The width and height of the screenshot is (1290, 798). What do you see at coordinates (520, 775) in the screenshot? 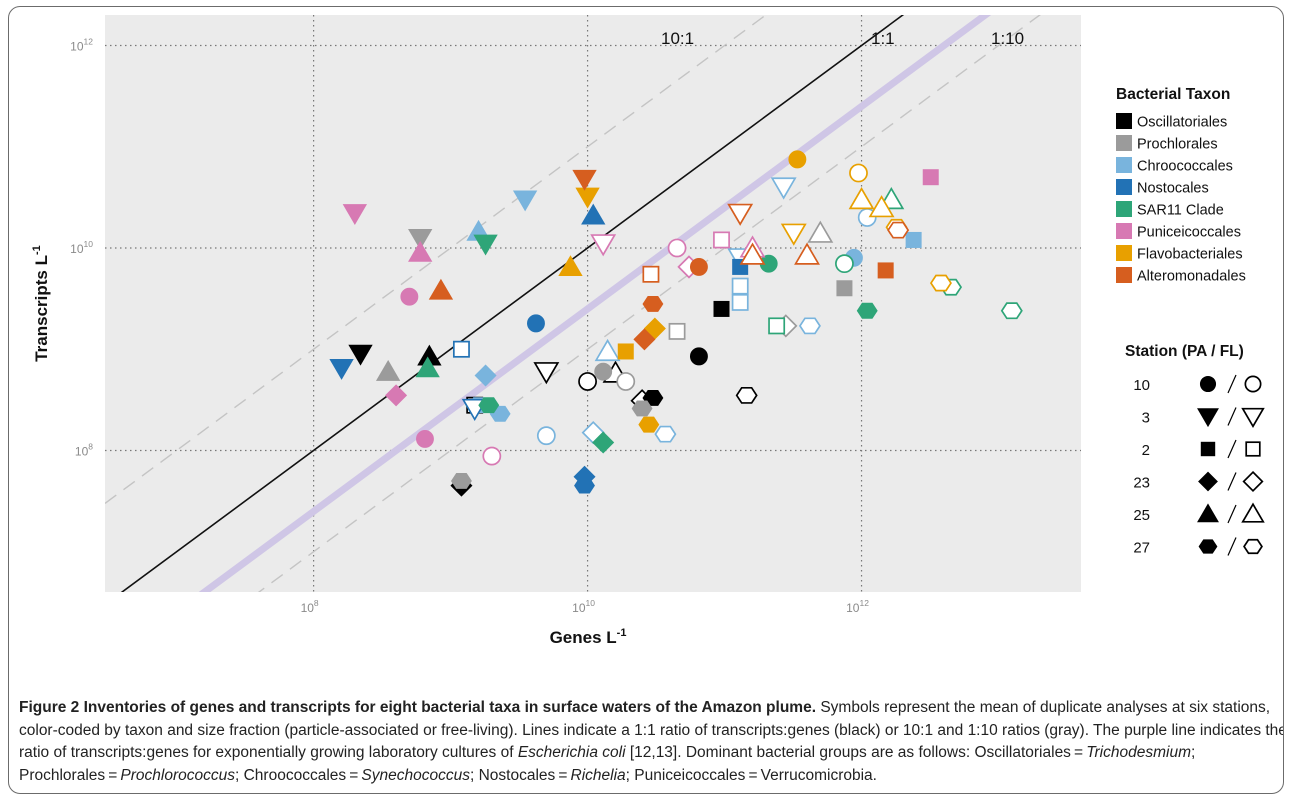
I see `caption-sep-3: ; Nostocales =` at bounding box center [520, 775].